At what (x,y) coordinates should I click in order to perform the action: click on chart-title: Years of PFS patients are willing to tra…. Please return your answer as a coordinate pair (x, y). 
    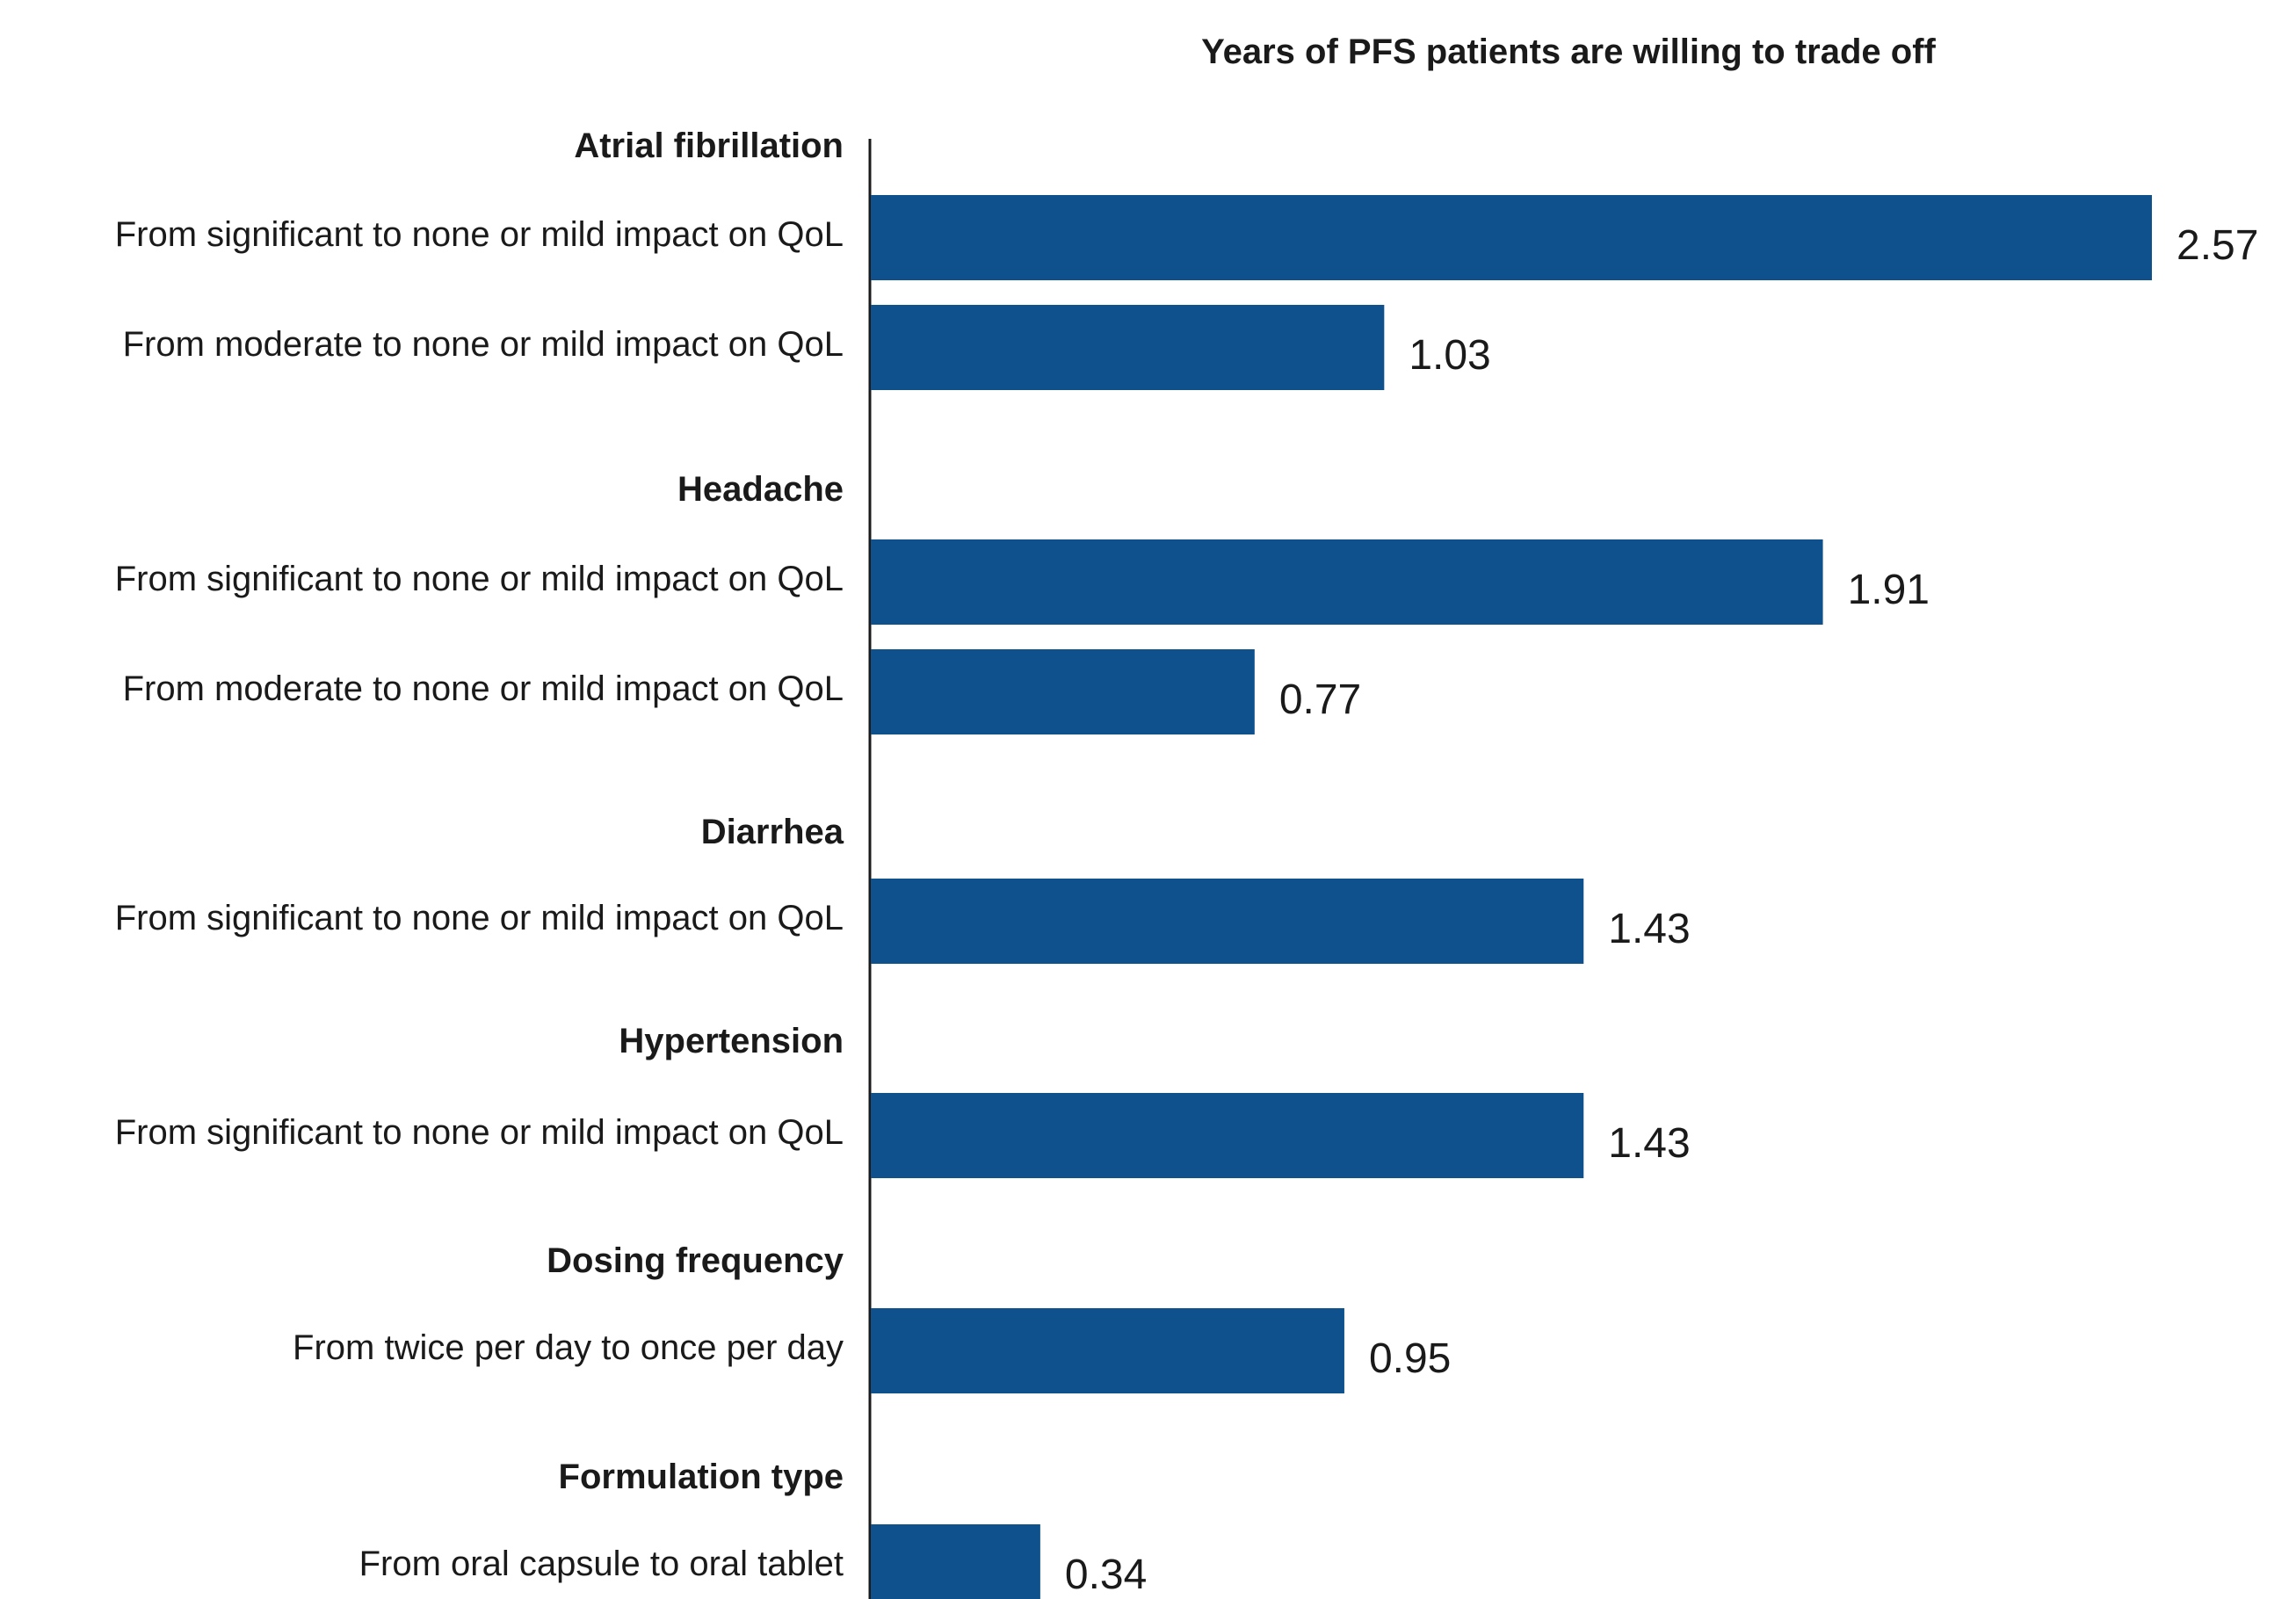
    Looking at the image, I should click on (1568, 52).